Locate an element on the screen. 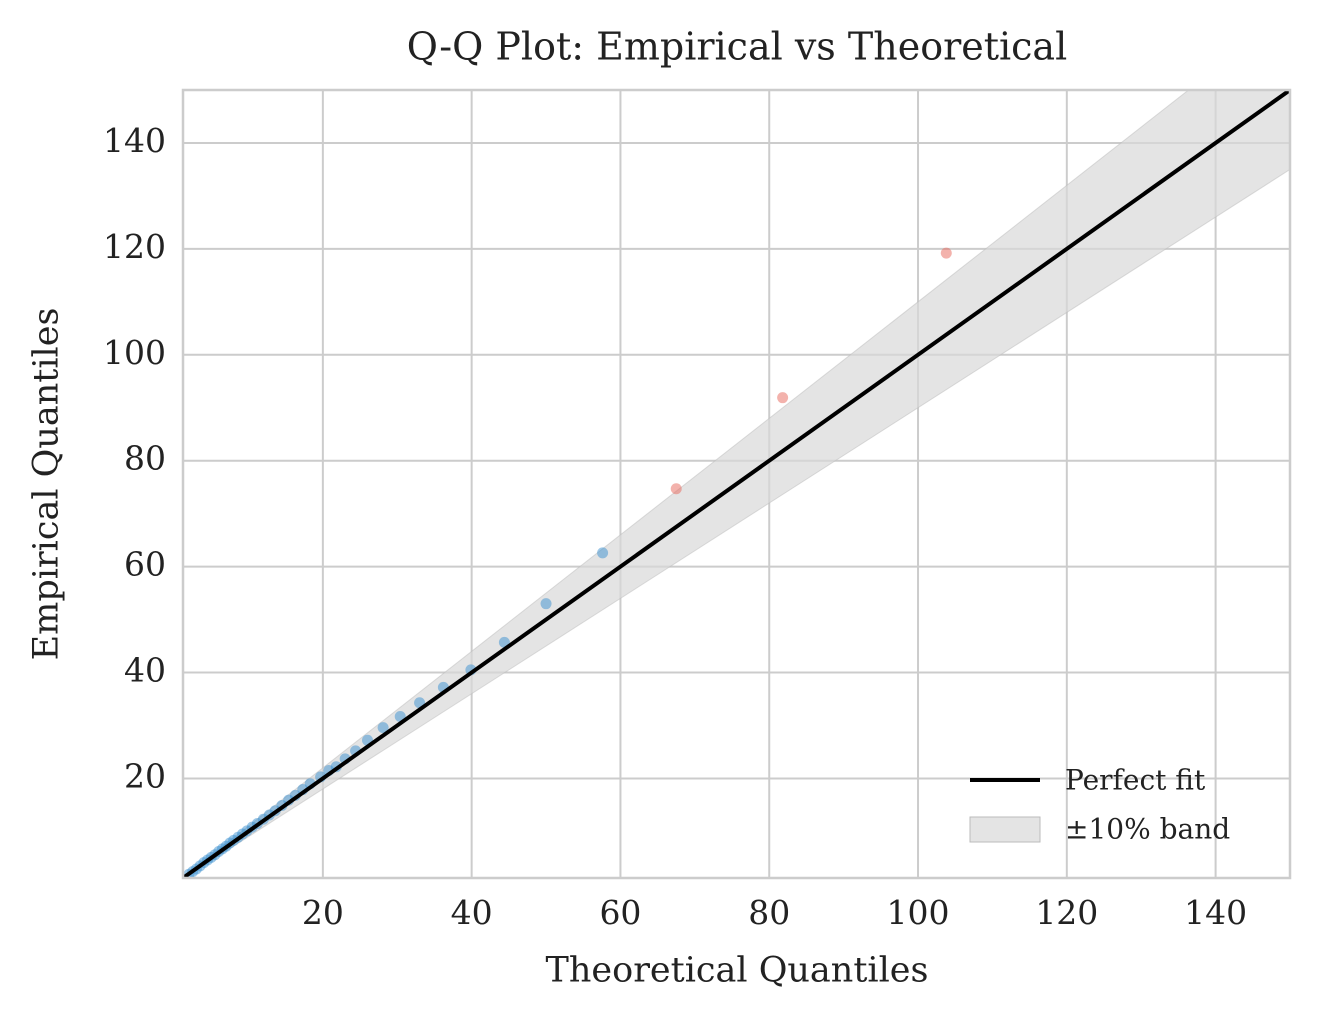  x-tick-label: 120 is located at coordinates (1066, 912).